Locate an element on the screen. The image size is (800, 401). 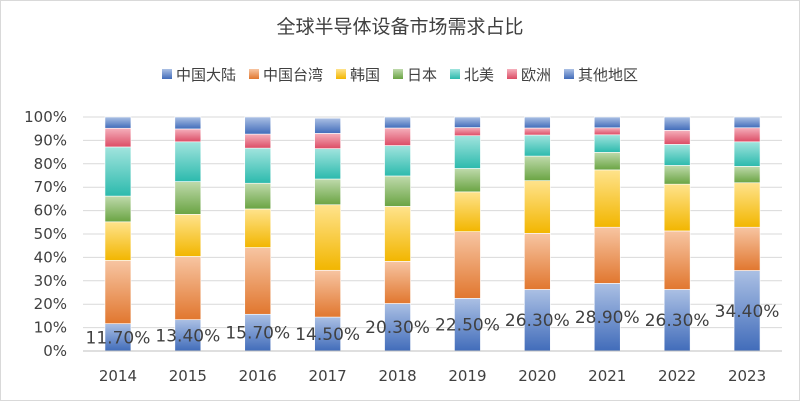
x-tick-label: 2017 is located at coordinates (328, 376).